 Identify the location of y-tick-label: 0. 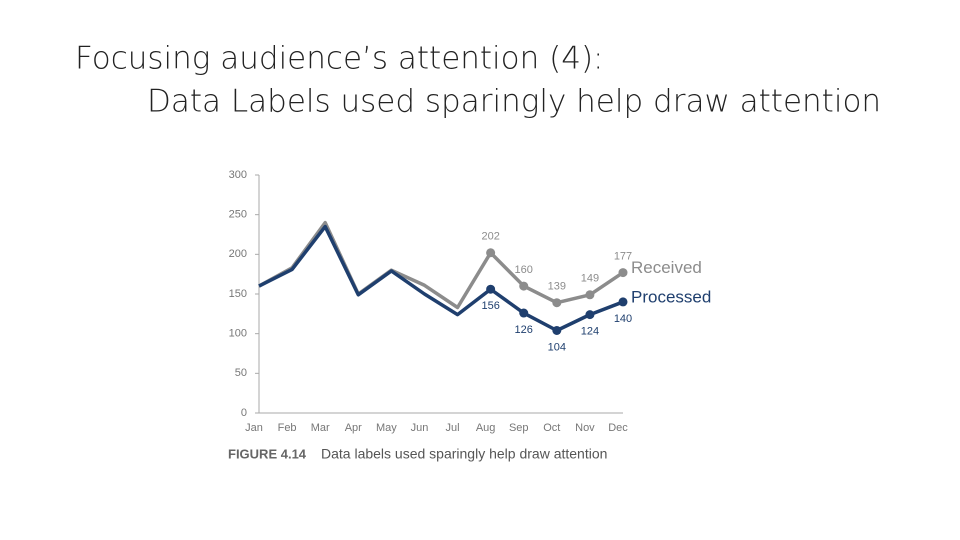
(244, 413).